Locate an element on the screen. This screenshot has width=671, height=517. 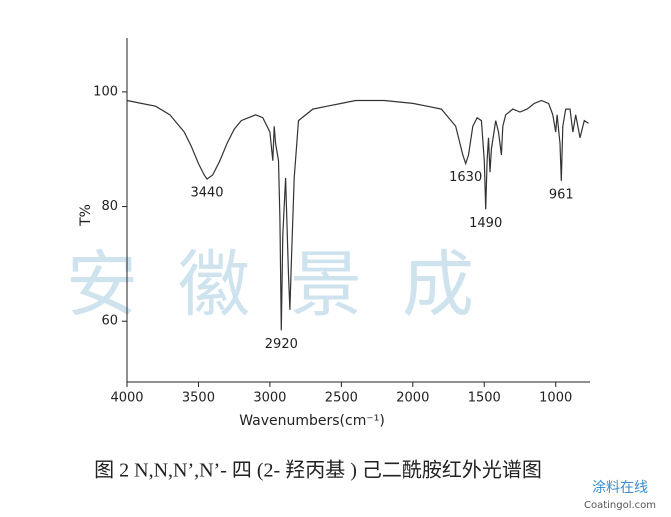
y-tick-label: 80 is located at coordinates (109, 206).